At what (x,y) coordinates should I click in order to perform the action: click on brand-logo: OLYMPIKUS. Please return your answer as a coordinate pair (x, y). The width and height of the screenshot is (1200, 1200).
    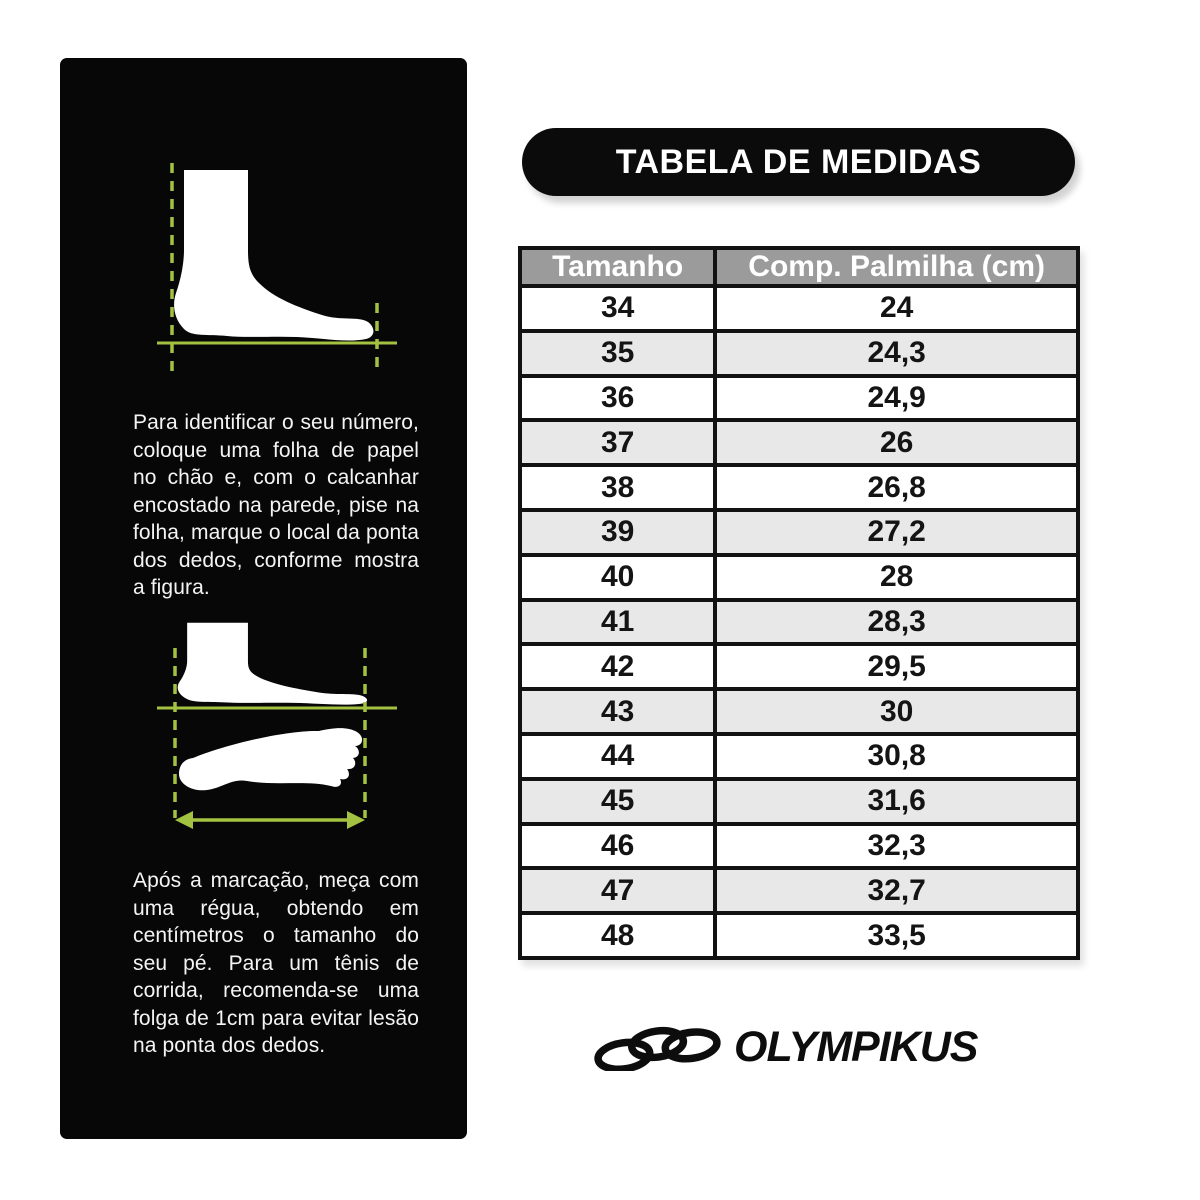
    Looking at the image, I should click on (802, 1047).